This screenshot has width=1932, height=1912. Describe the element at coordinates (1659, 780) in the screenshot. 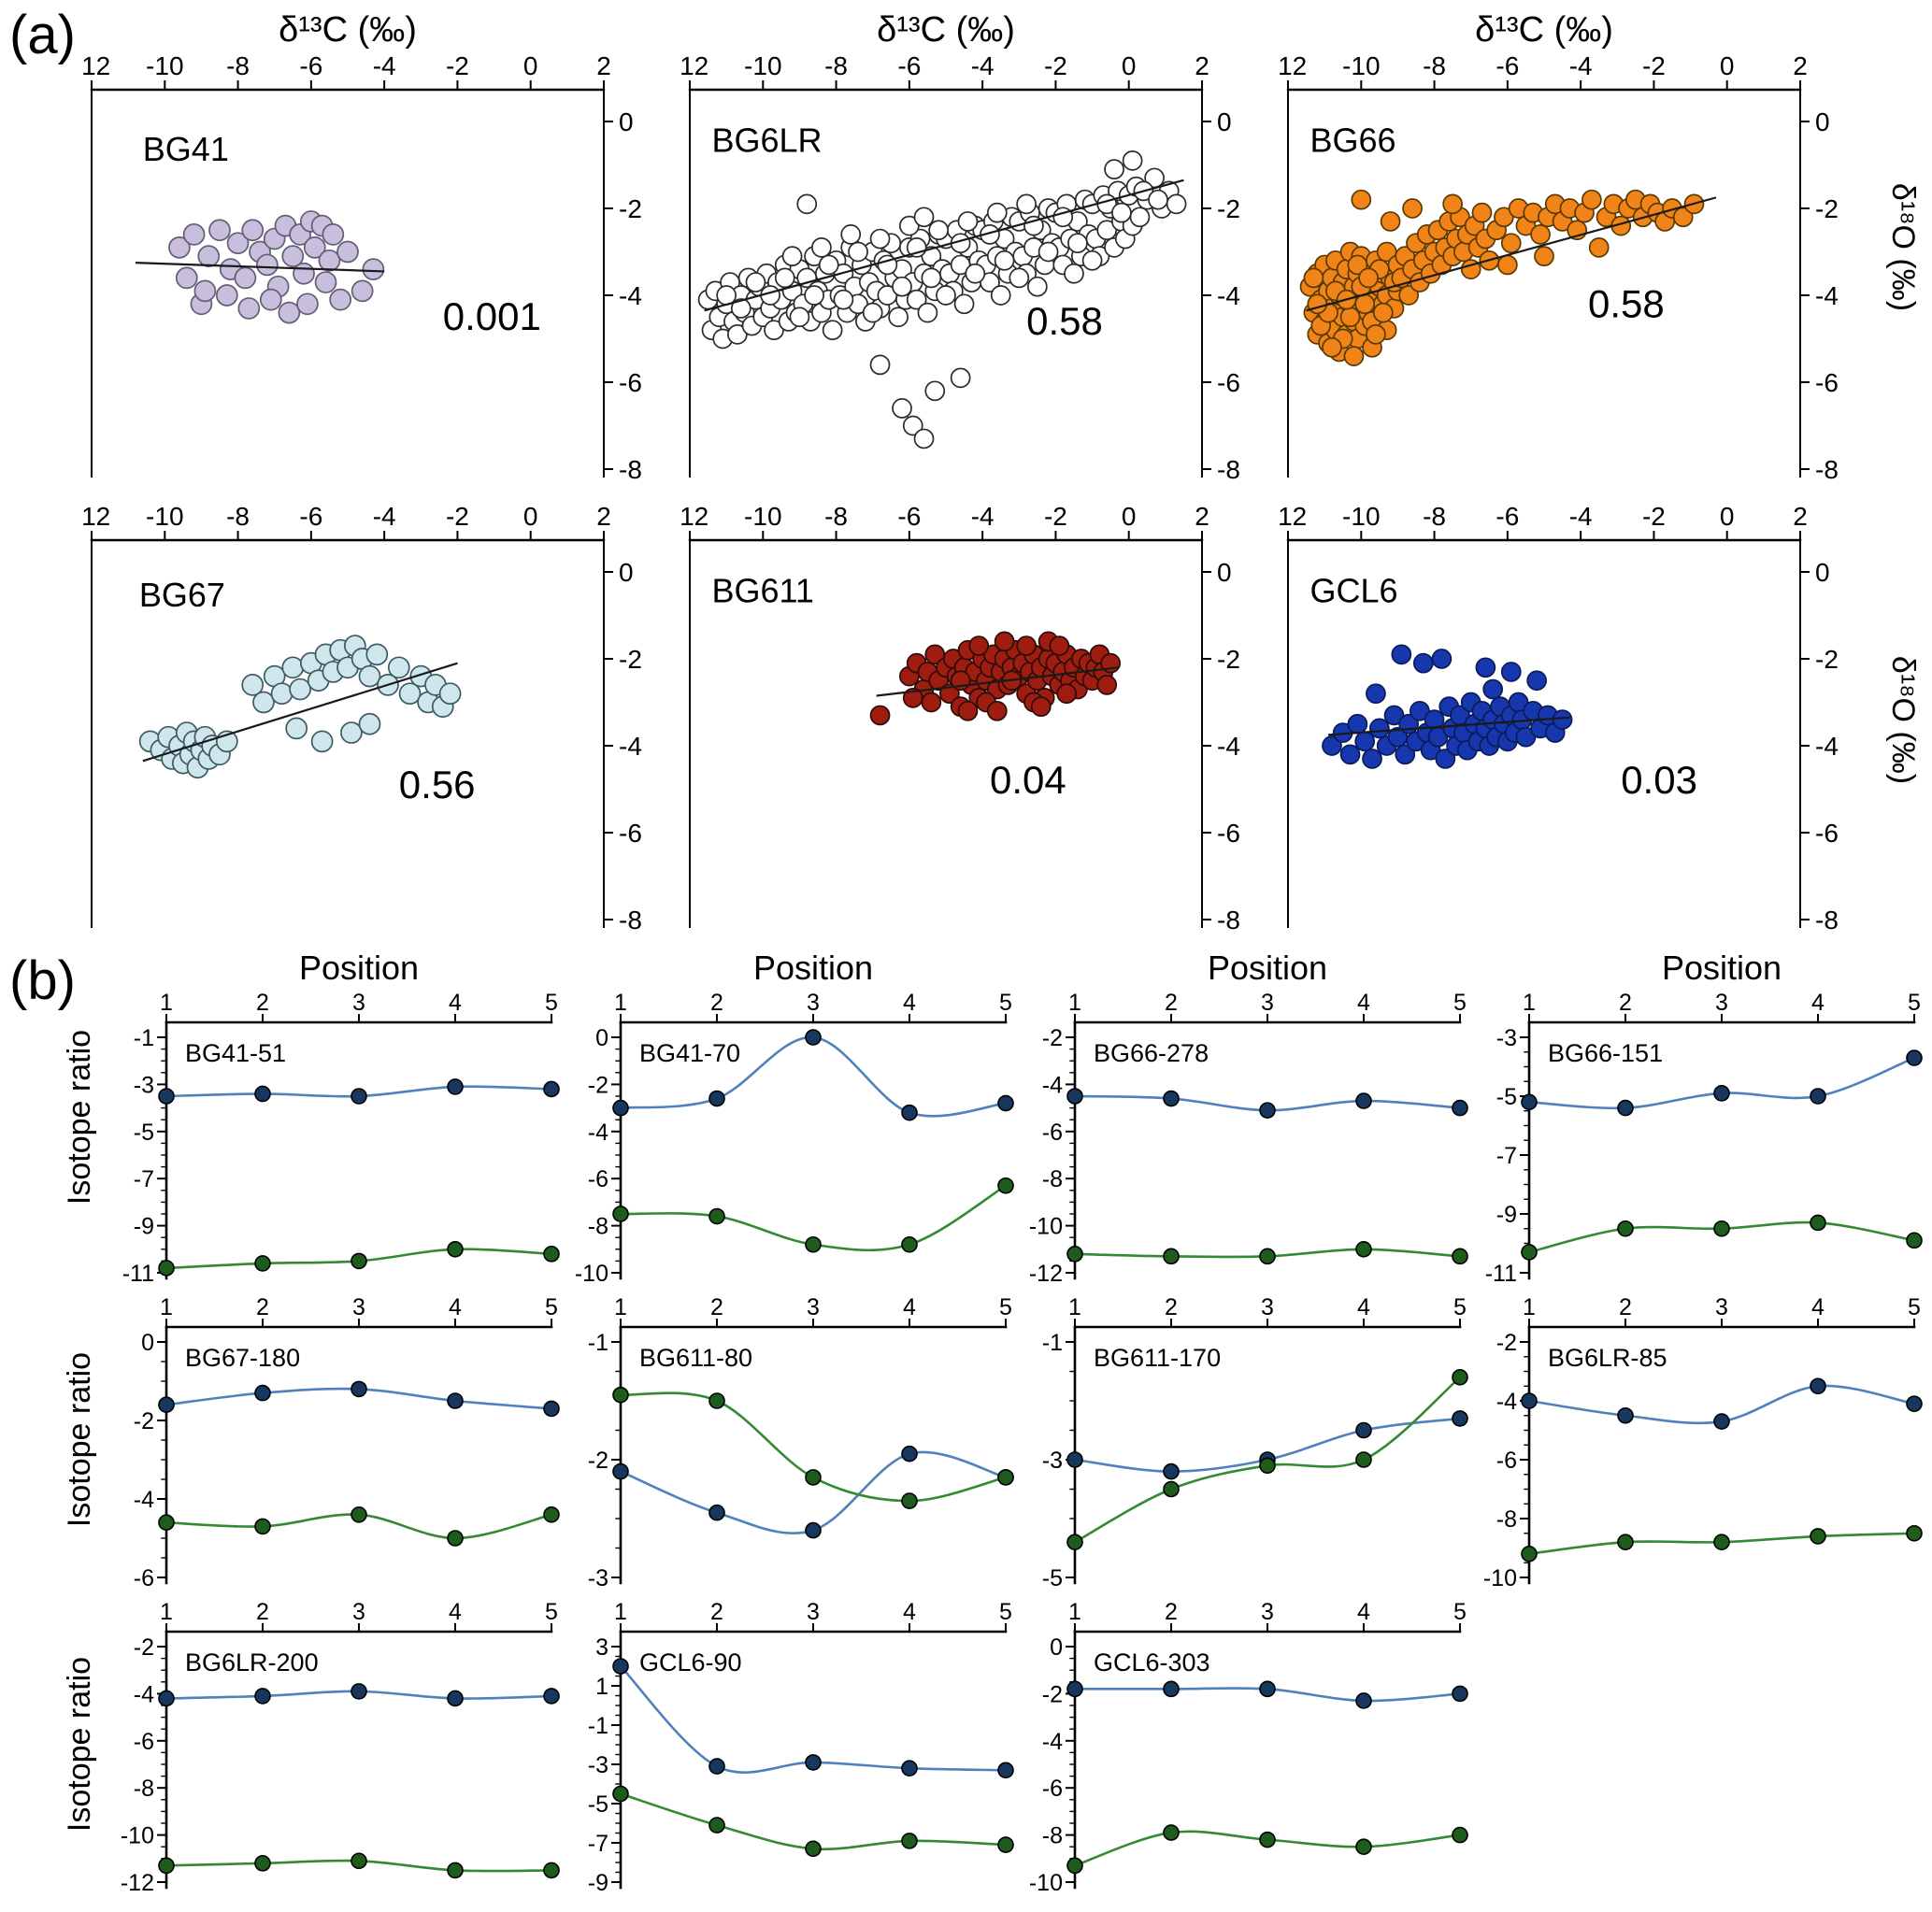

I see `svg-text: 0.03` at that location.